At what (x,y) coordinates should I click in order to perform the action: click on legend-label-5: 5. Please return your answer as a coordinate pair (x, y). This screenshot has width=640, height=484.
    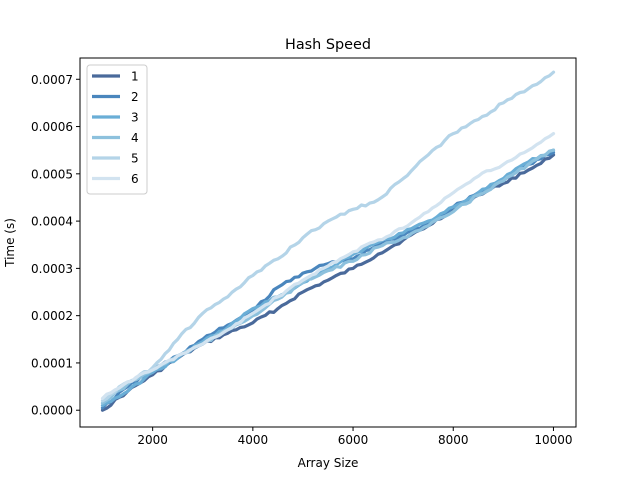
    Looking at the image, I should click on (135, 159).